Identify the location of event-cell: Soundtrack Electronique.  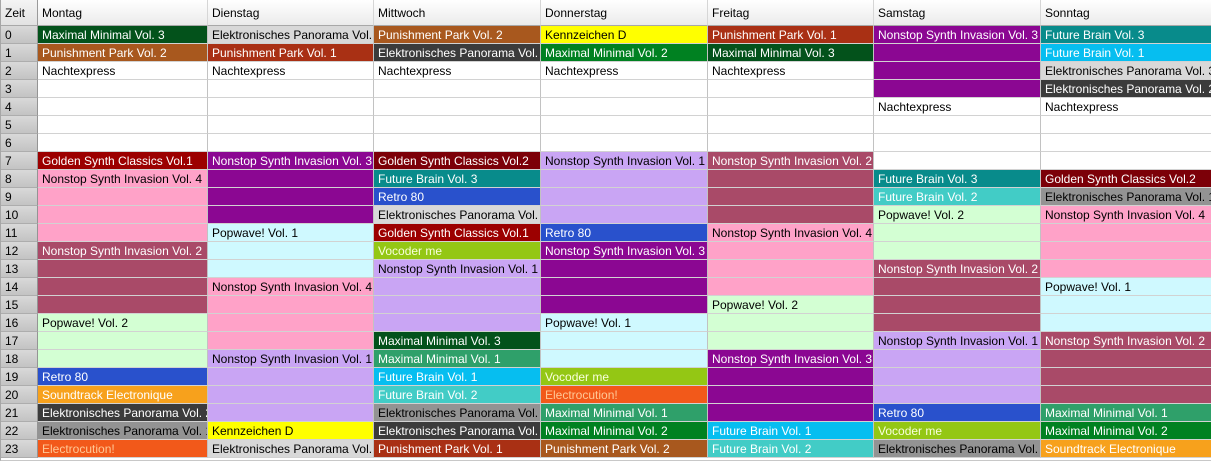
(123, 395).